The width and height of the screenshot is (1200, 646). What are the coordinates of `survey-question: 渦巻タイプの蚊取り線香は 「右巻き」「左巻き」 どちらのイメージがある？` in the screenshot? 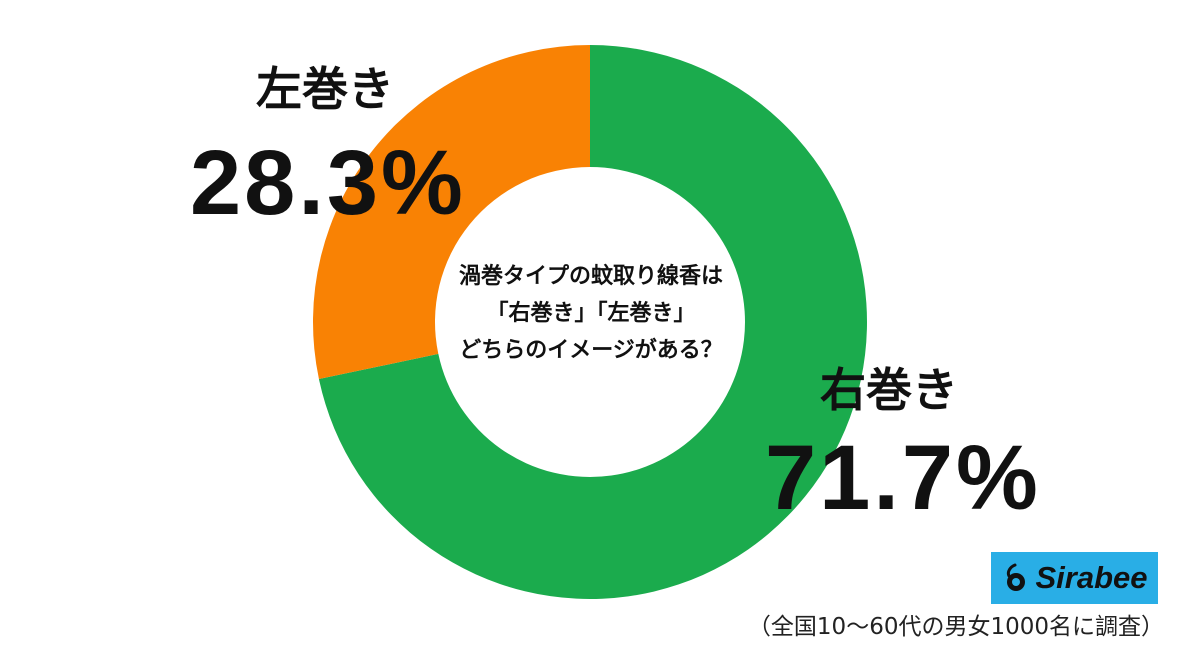 It's located at (591, 313).